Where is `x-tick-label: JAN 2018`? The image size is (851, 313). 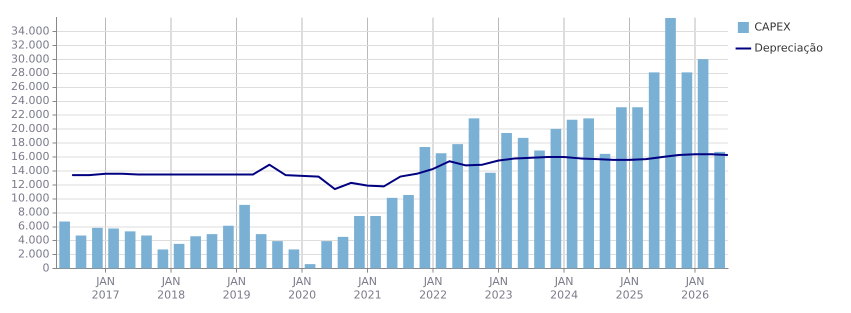
x-tick-label: JAN 2018 is located at coordinates (171, 288).